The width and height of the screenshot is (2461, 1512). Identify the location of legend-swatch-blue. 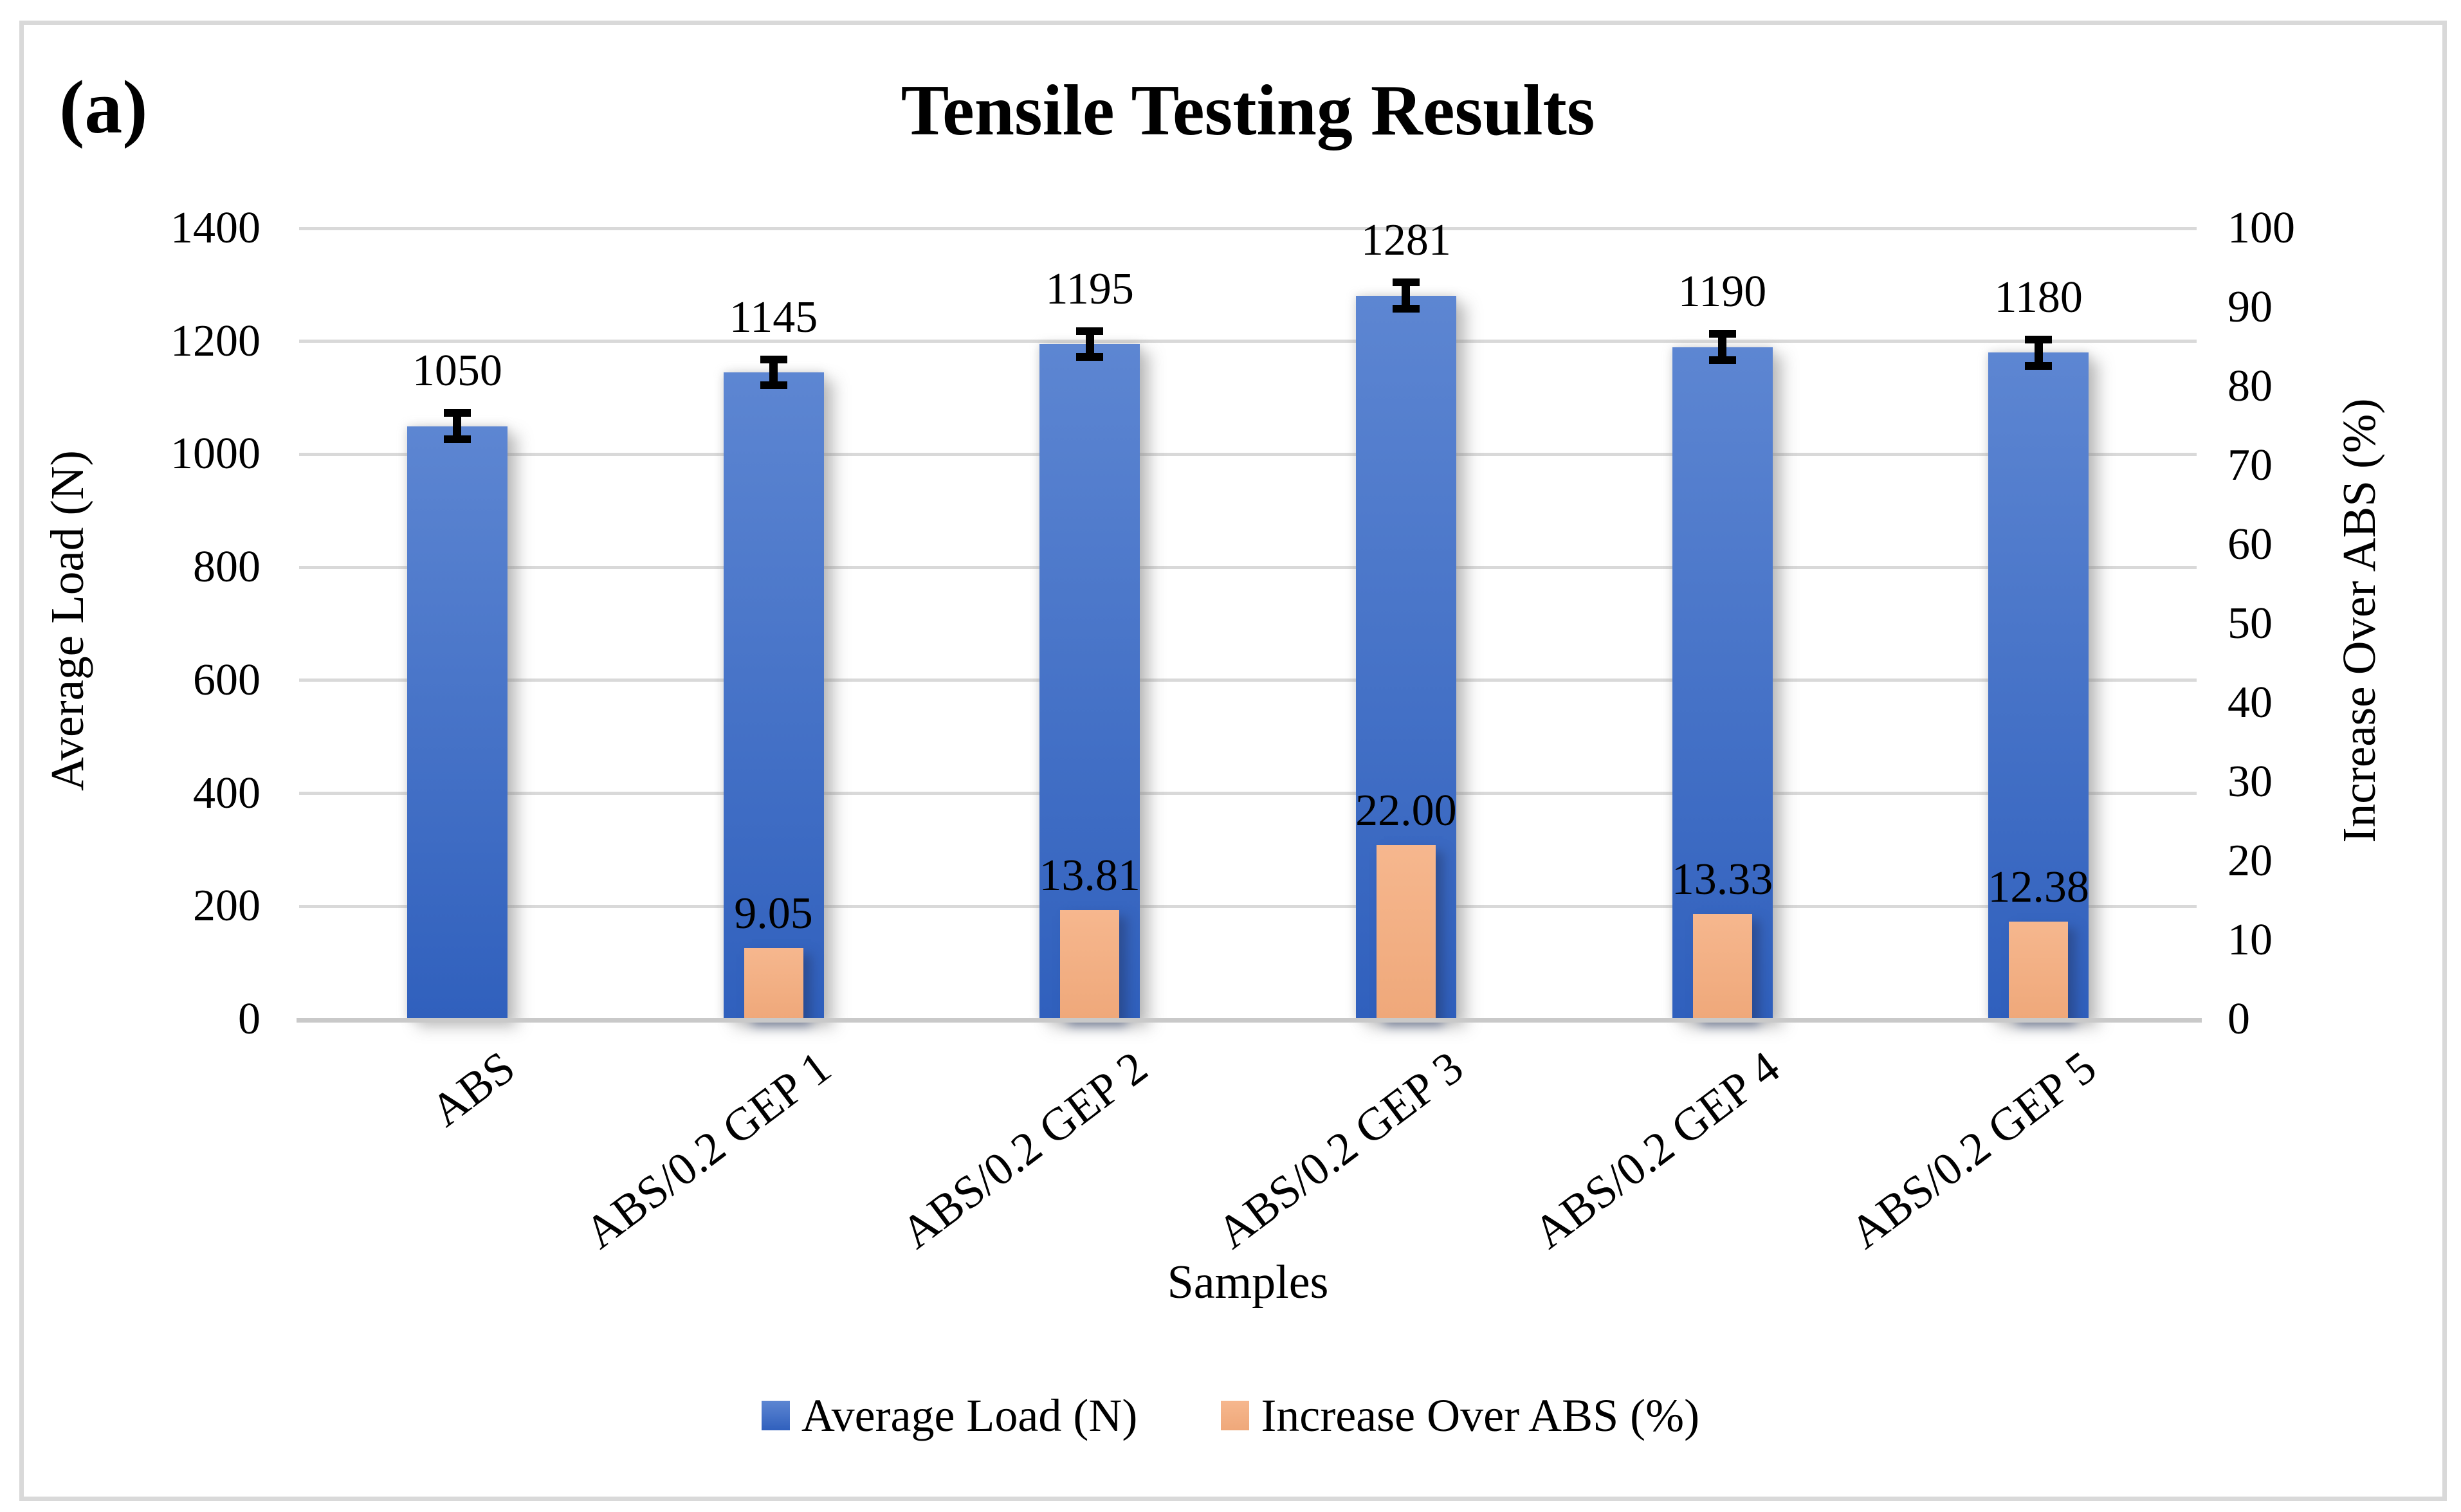
(775, 1416).